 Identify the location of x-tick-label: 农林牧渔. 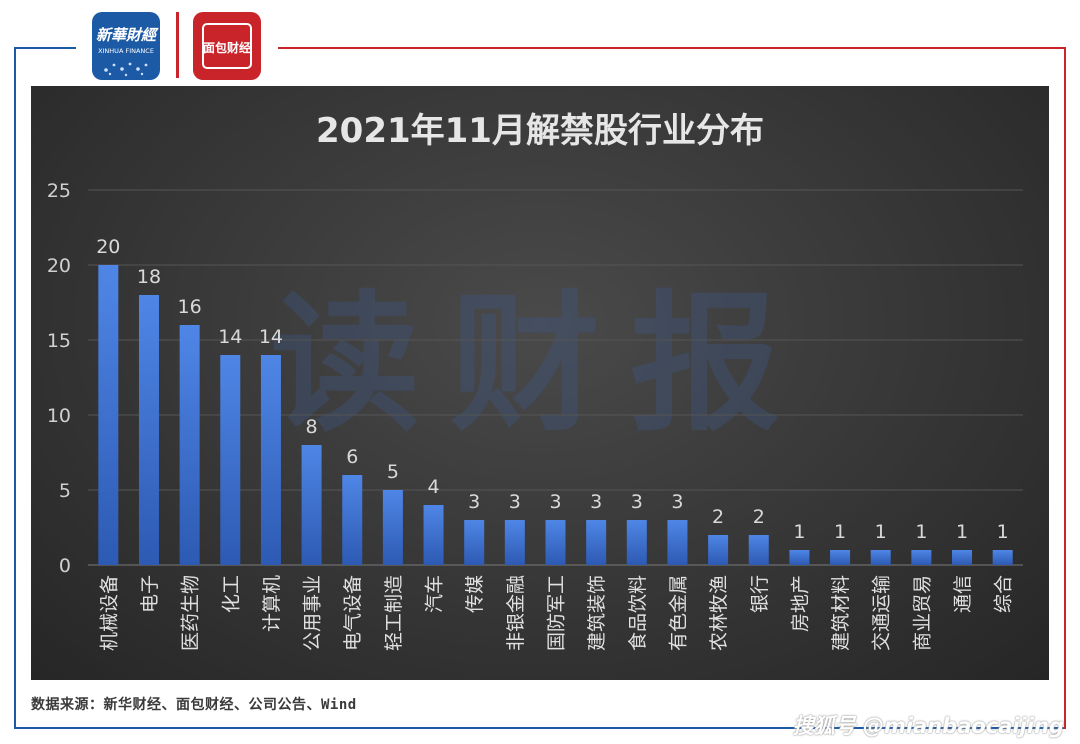
(719, 613).